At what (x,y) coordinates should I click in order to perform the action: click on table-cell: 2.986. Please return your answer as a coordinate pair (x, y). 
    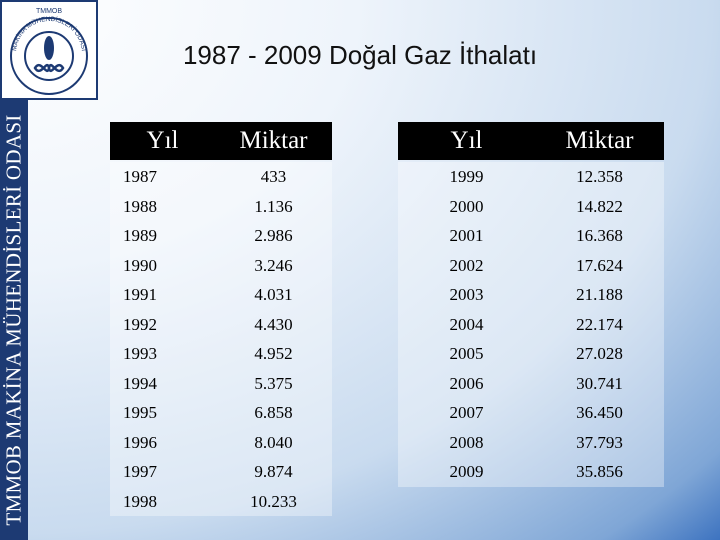
    Looking at the image, I should click on (273, 235).